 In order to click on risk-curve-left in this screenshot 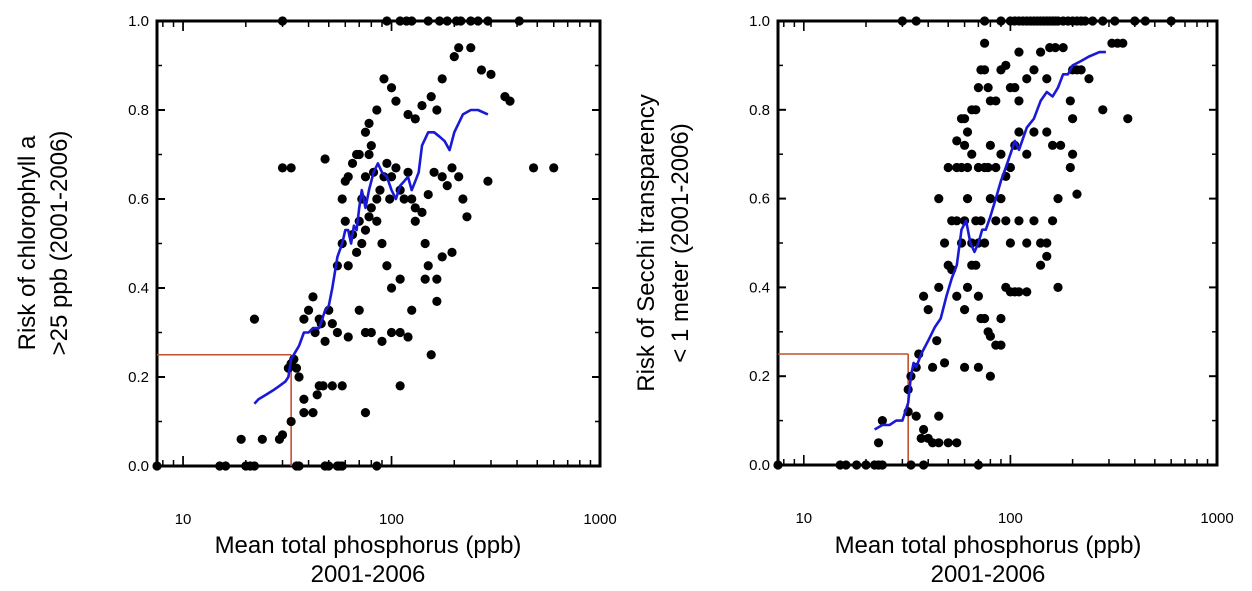, I will do `click(371, 256)`.